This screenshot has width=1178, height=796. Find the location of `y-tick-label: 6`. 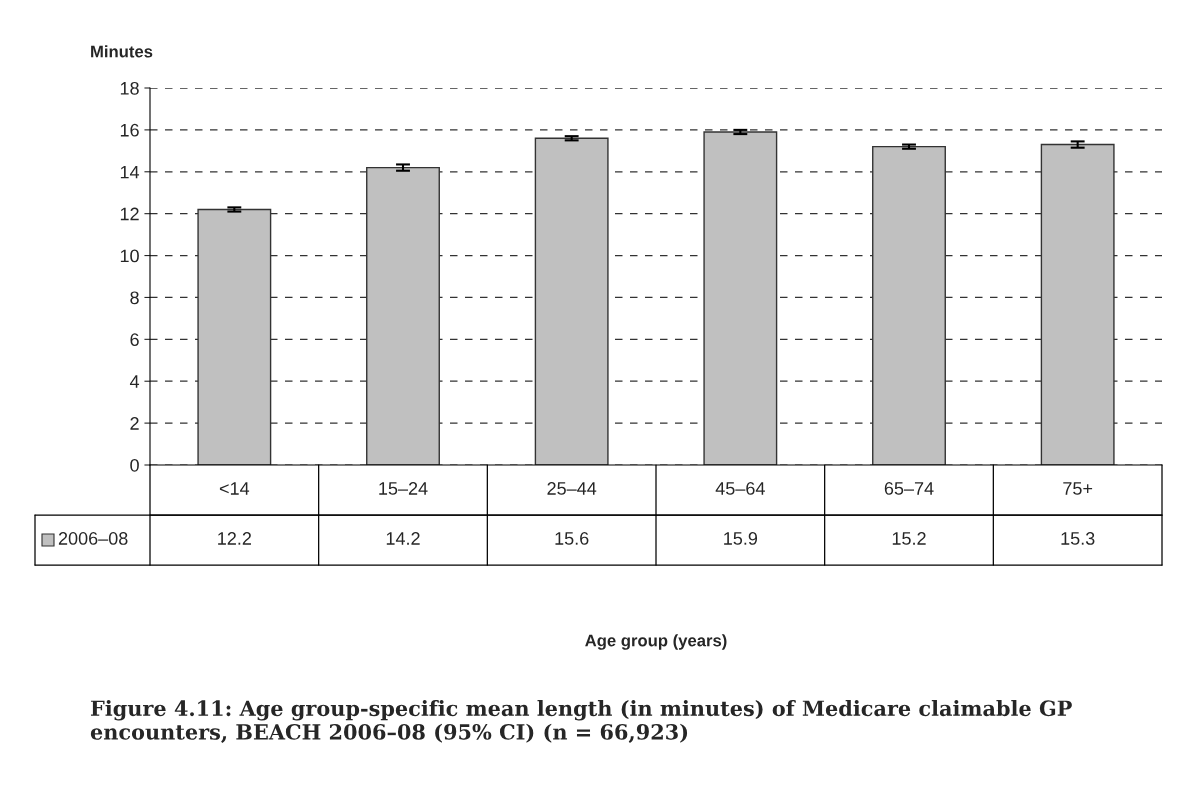

y-tick-label: 6 is located at coordinates (134, 340).